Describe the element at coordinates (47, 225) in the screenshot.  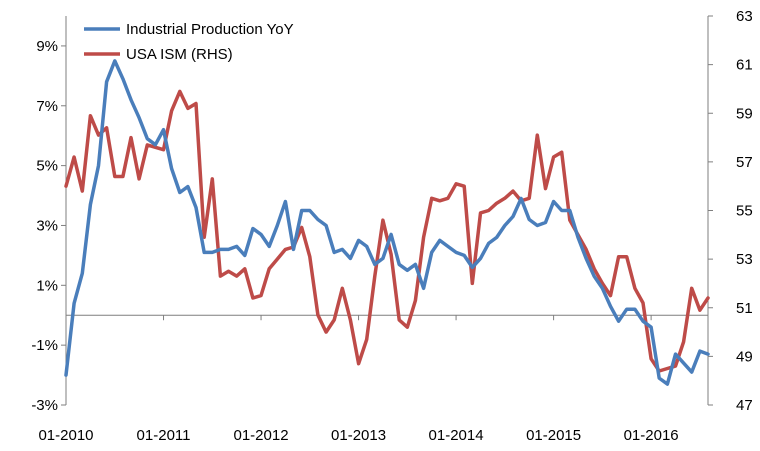
I see `left-axis-tick-label: 3%` at that location.